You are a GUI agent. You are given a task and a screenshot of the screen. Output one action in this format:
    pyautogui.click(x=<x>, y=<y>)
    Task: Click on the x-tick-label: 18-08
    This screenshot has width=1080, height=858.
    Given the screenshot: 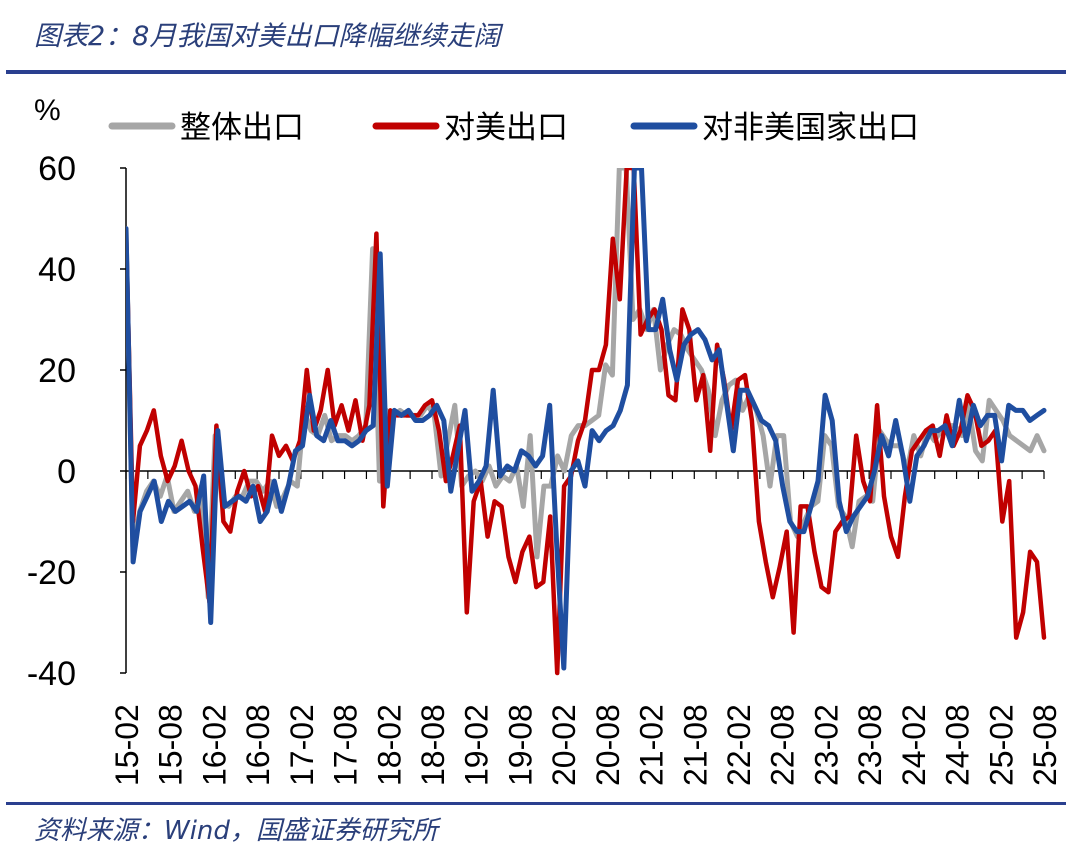 What is the action you would take?
    pyautogui.click(x=433, y=745)
    